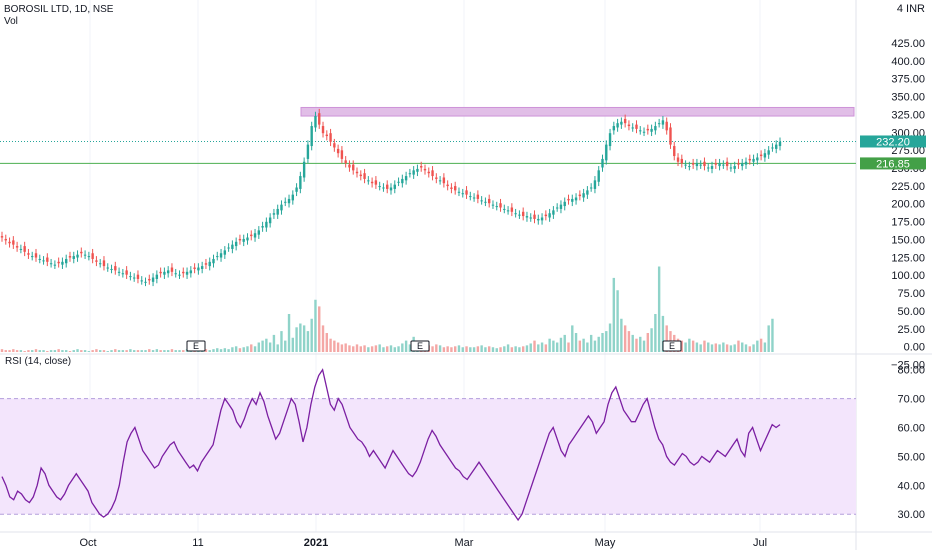 This screenshot has height=550, width=932. Describe the element at coordinates (908, 44) in the screenshot. I see `price-tick-label: 425.00` at that location.